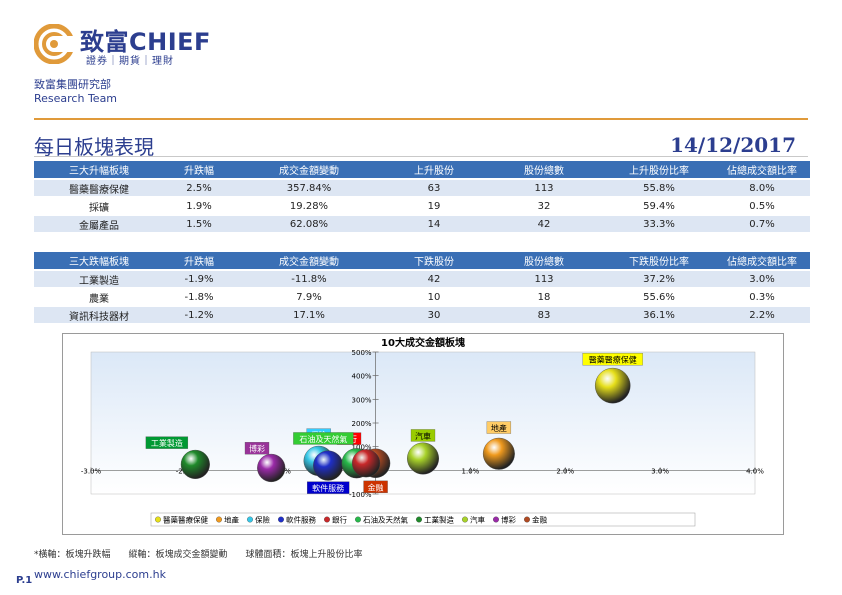 The width and height of the screenshot is (842, 595). Describe the element at coordinates (385, 520) in the screenshot. I see `legend-entry: 石油及天然氣` at that location.